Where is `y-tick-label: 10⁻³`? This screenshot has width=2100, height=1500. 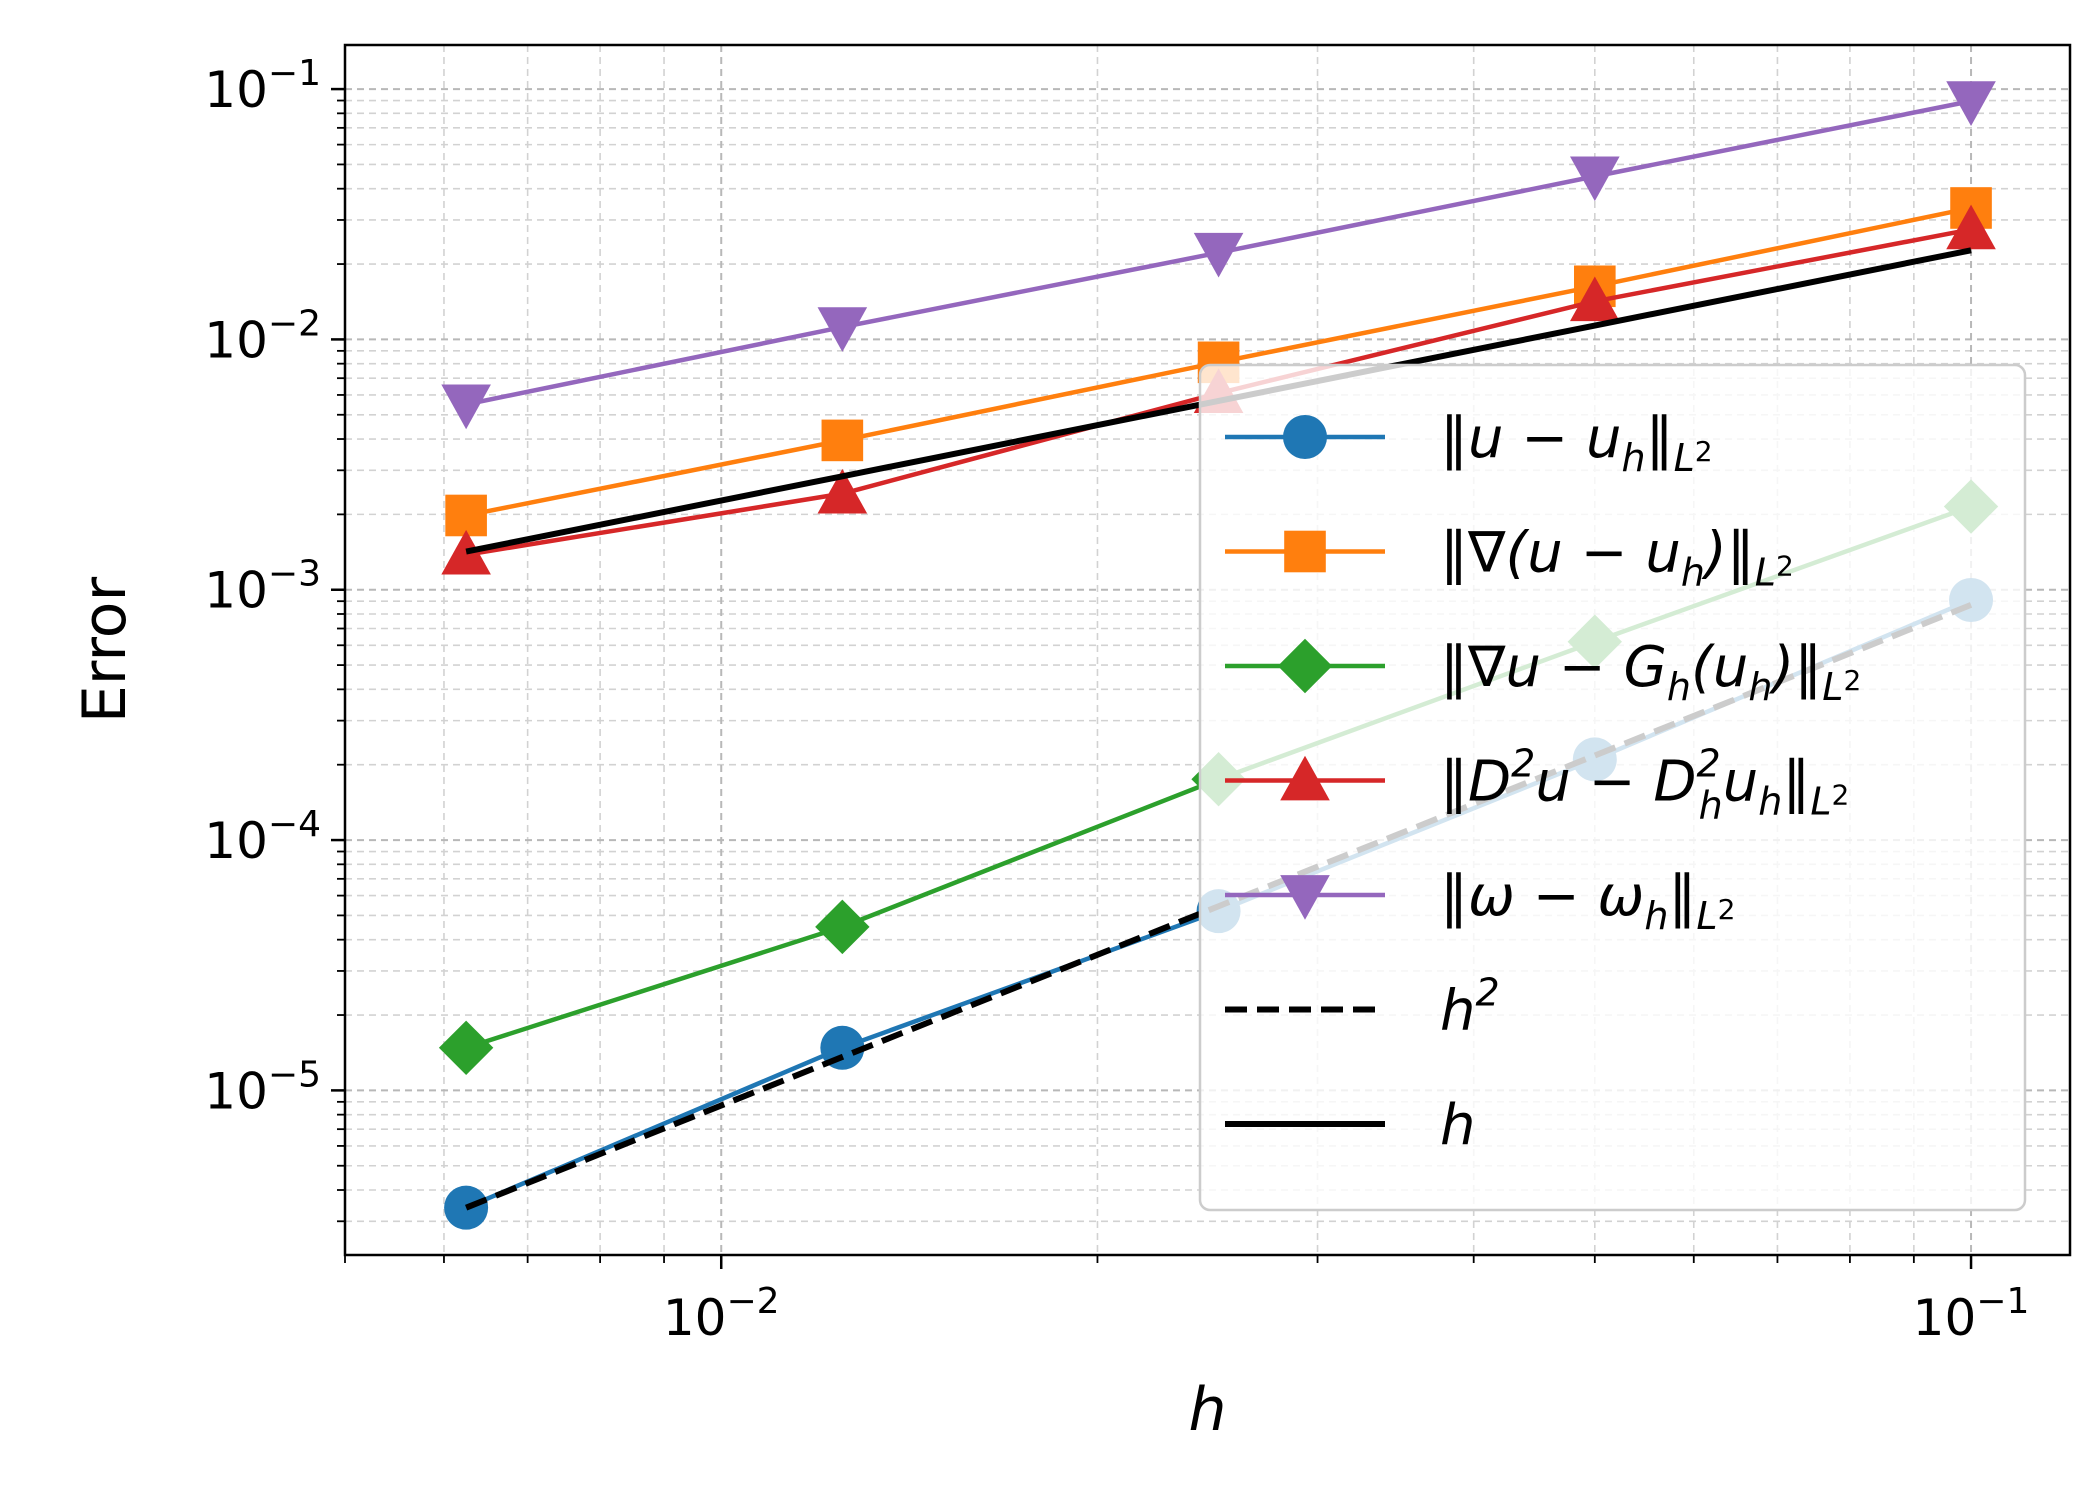
y-tick-label: 10⁻³ is located at coordinates (262, 587).